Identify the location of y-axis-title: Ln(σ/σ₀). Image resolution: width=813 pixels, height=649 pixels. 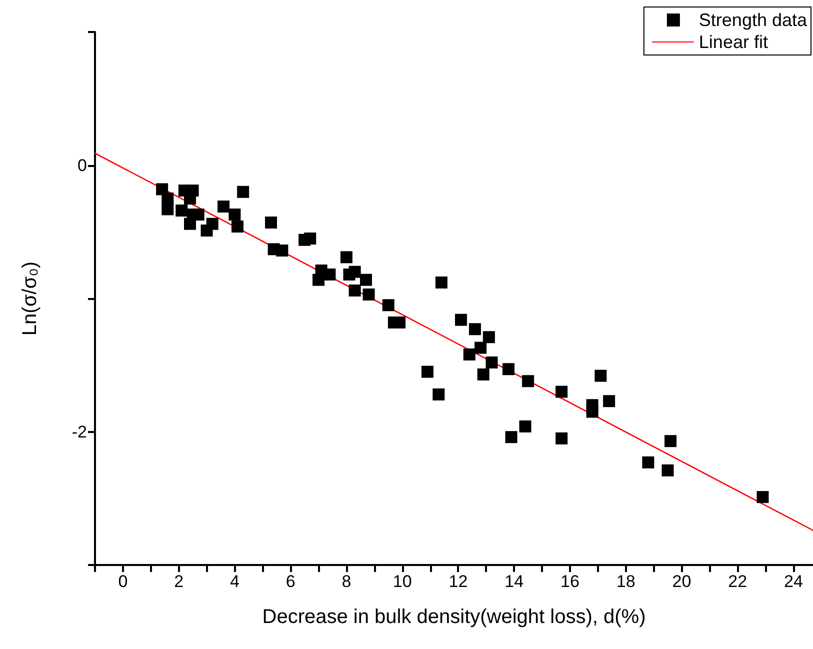
(30, 298).